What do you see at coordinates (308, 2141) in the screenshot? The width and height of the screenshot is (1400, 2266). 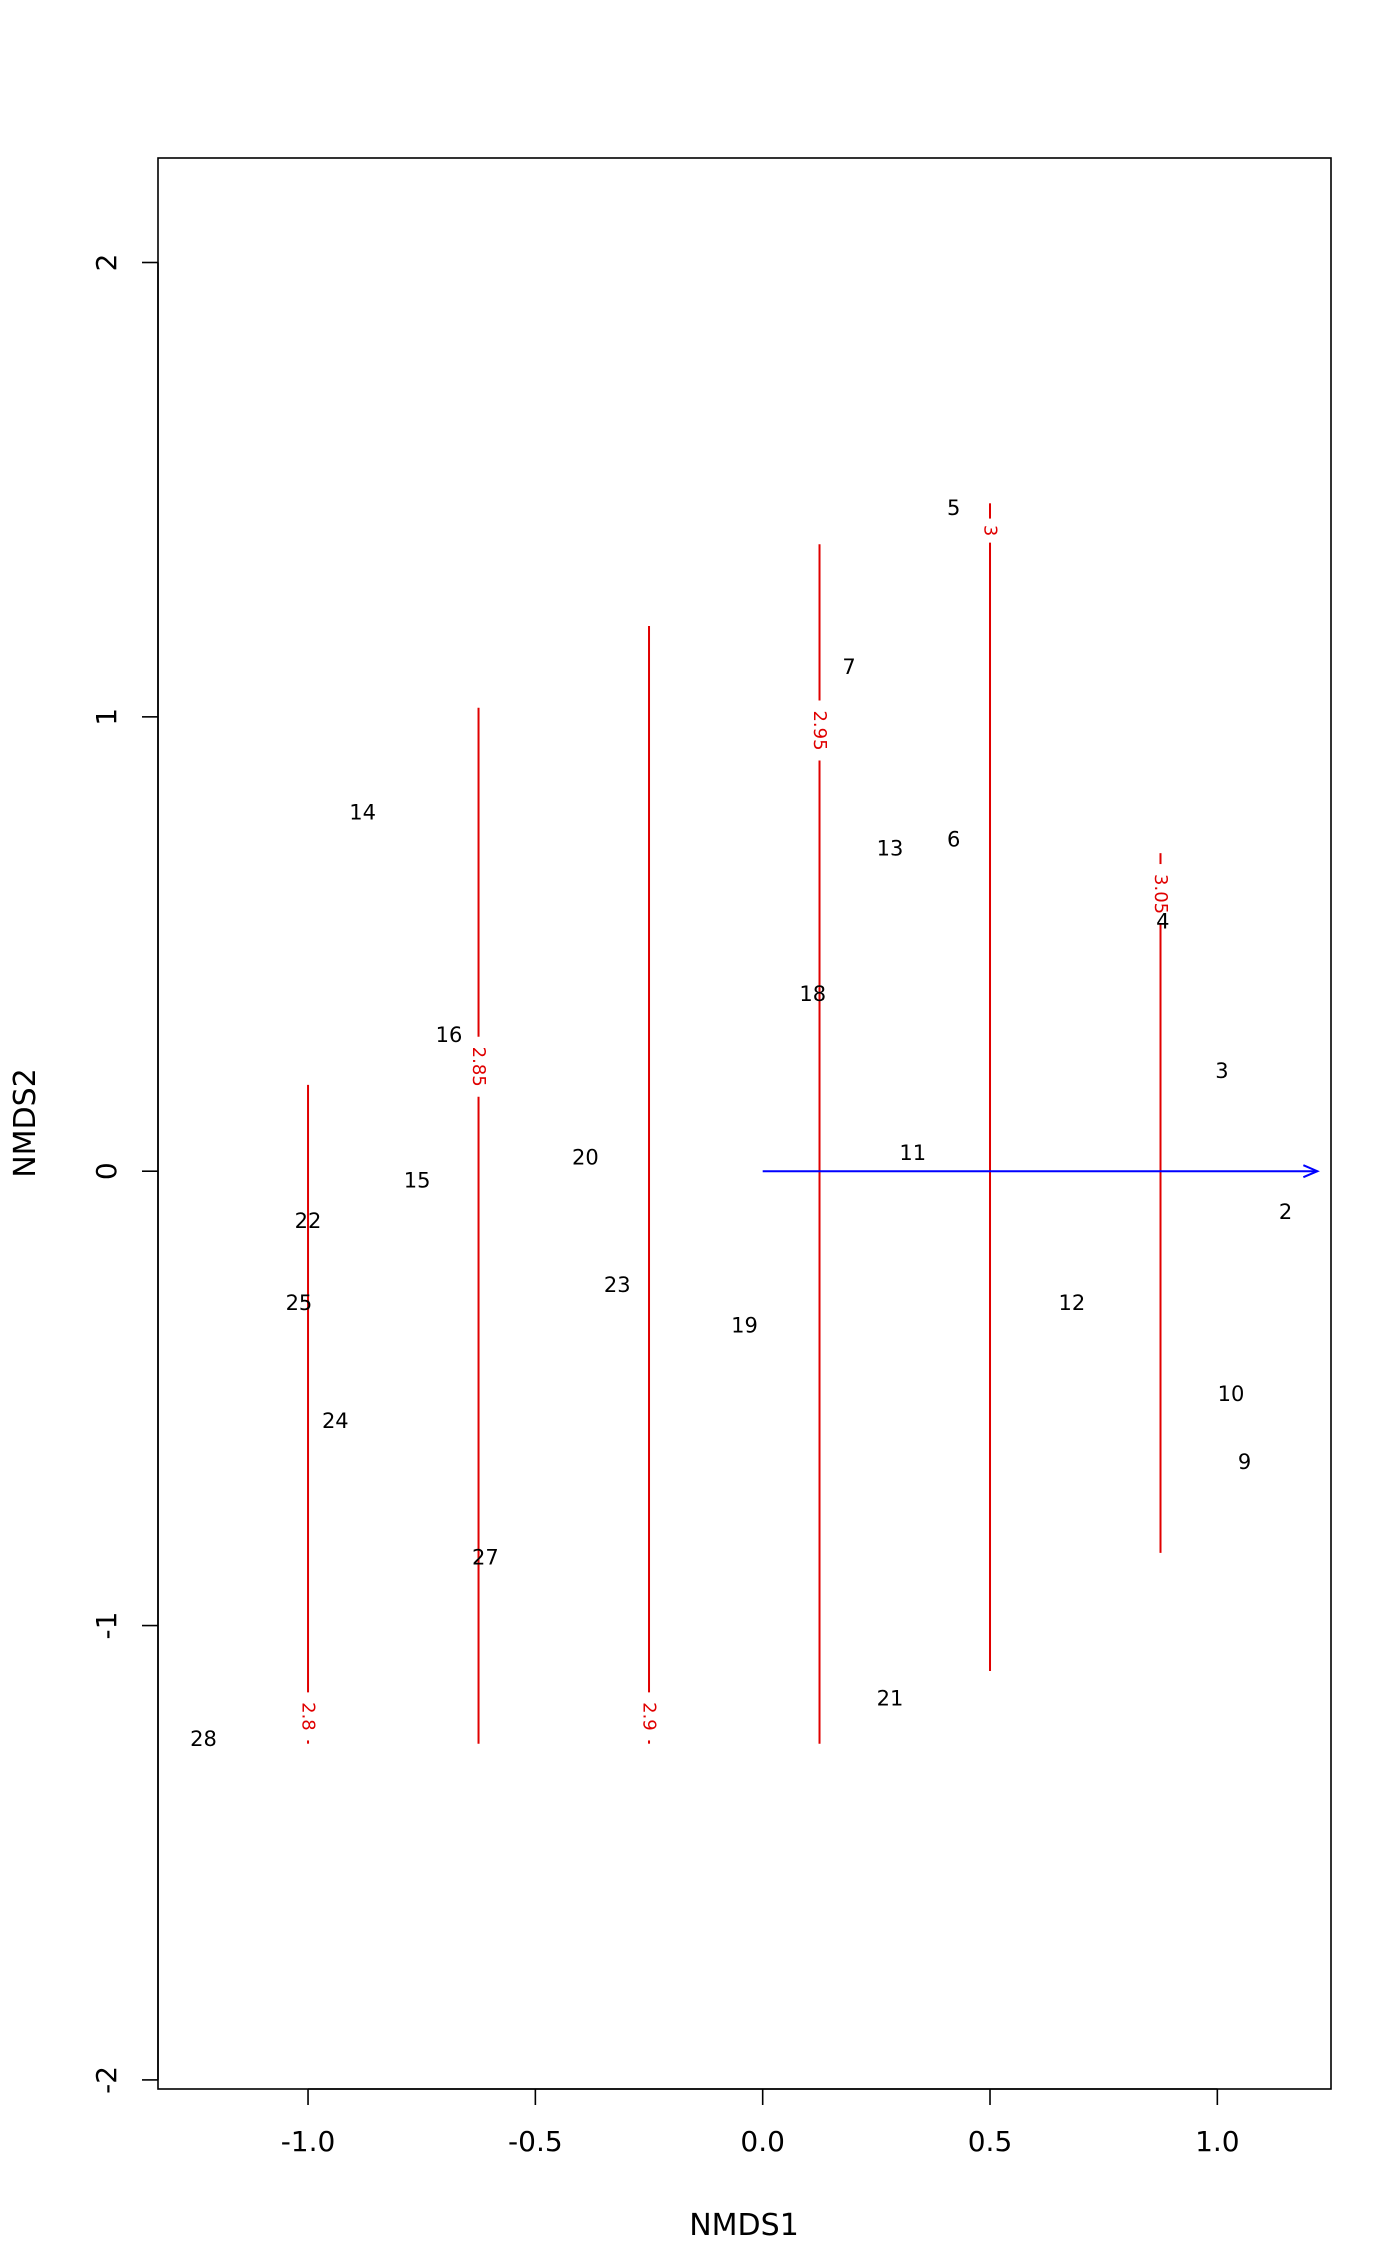 I see `x-tick-label: -1.0` at bounding box center [308, 2141].